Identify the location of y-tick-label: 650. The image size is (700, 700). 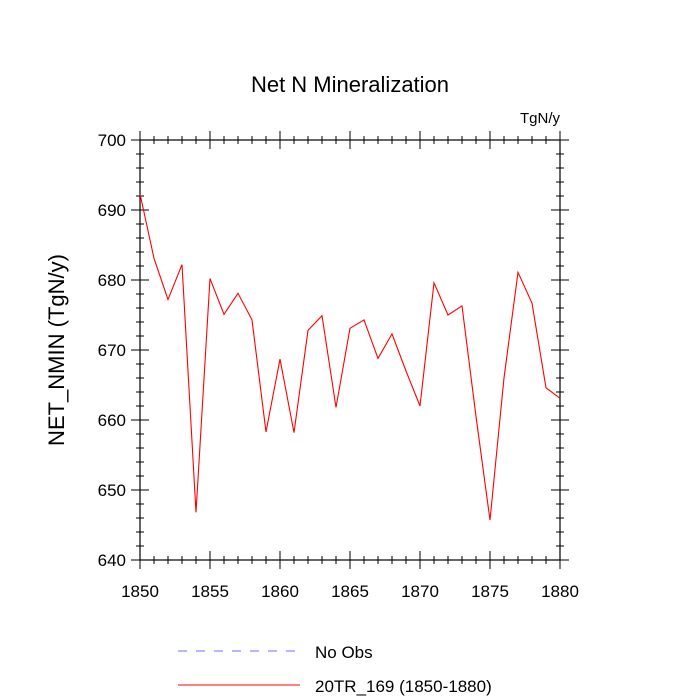
(112, 490).